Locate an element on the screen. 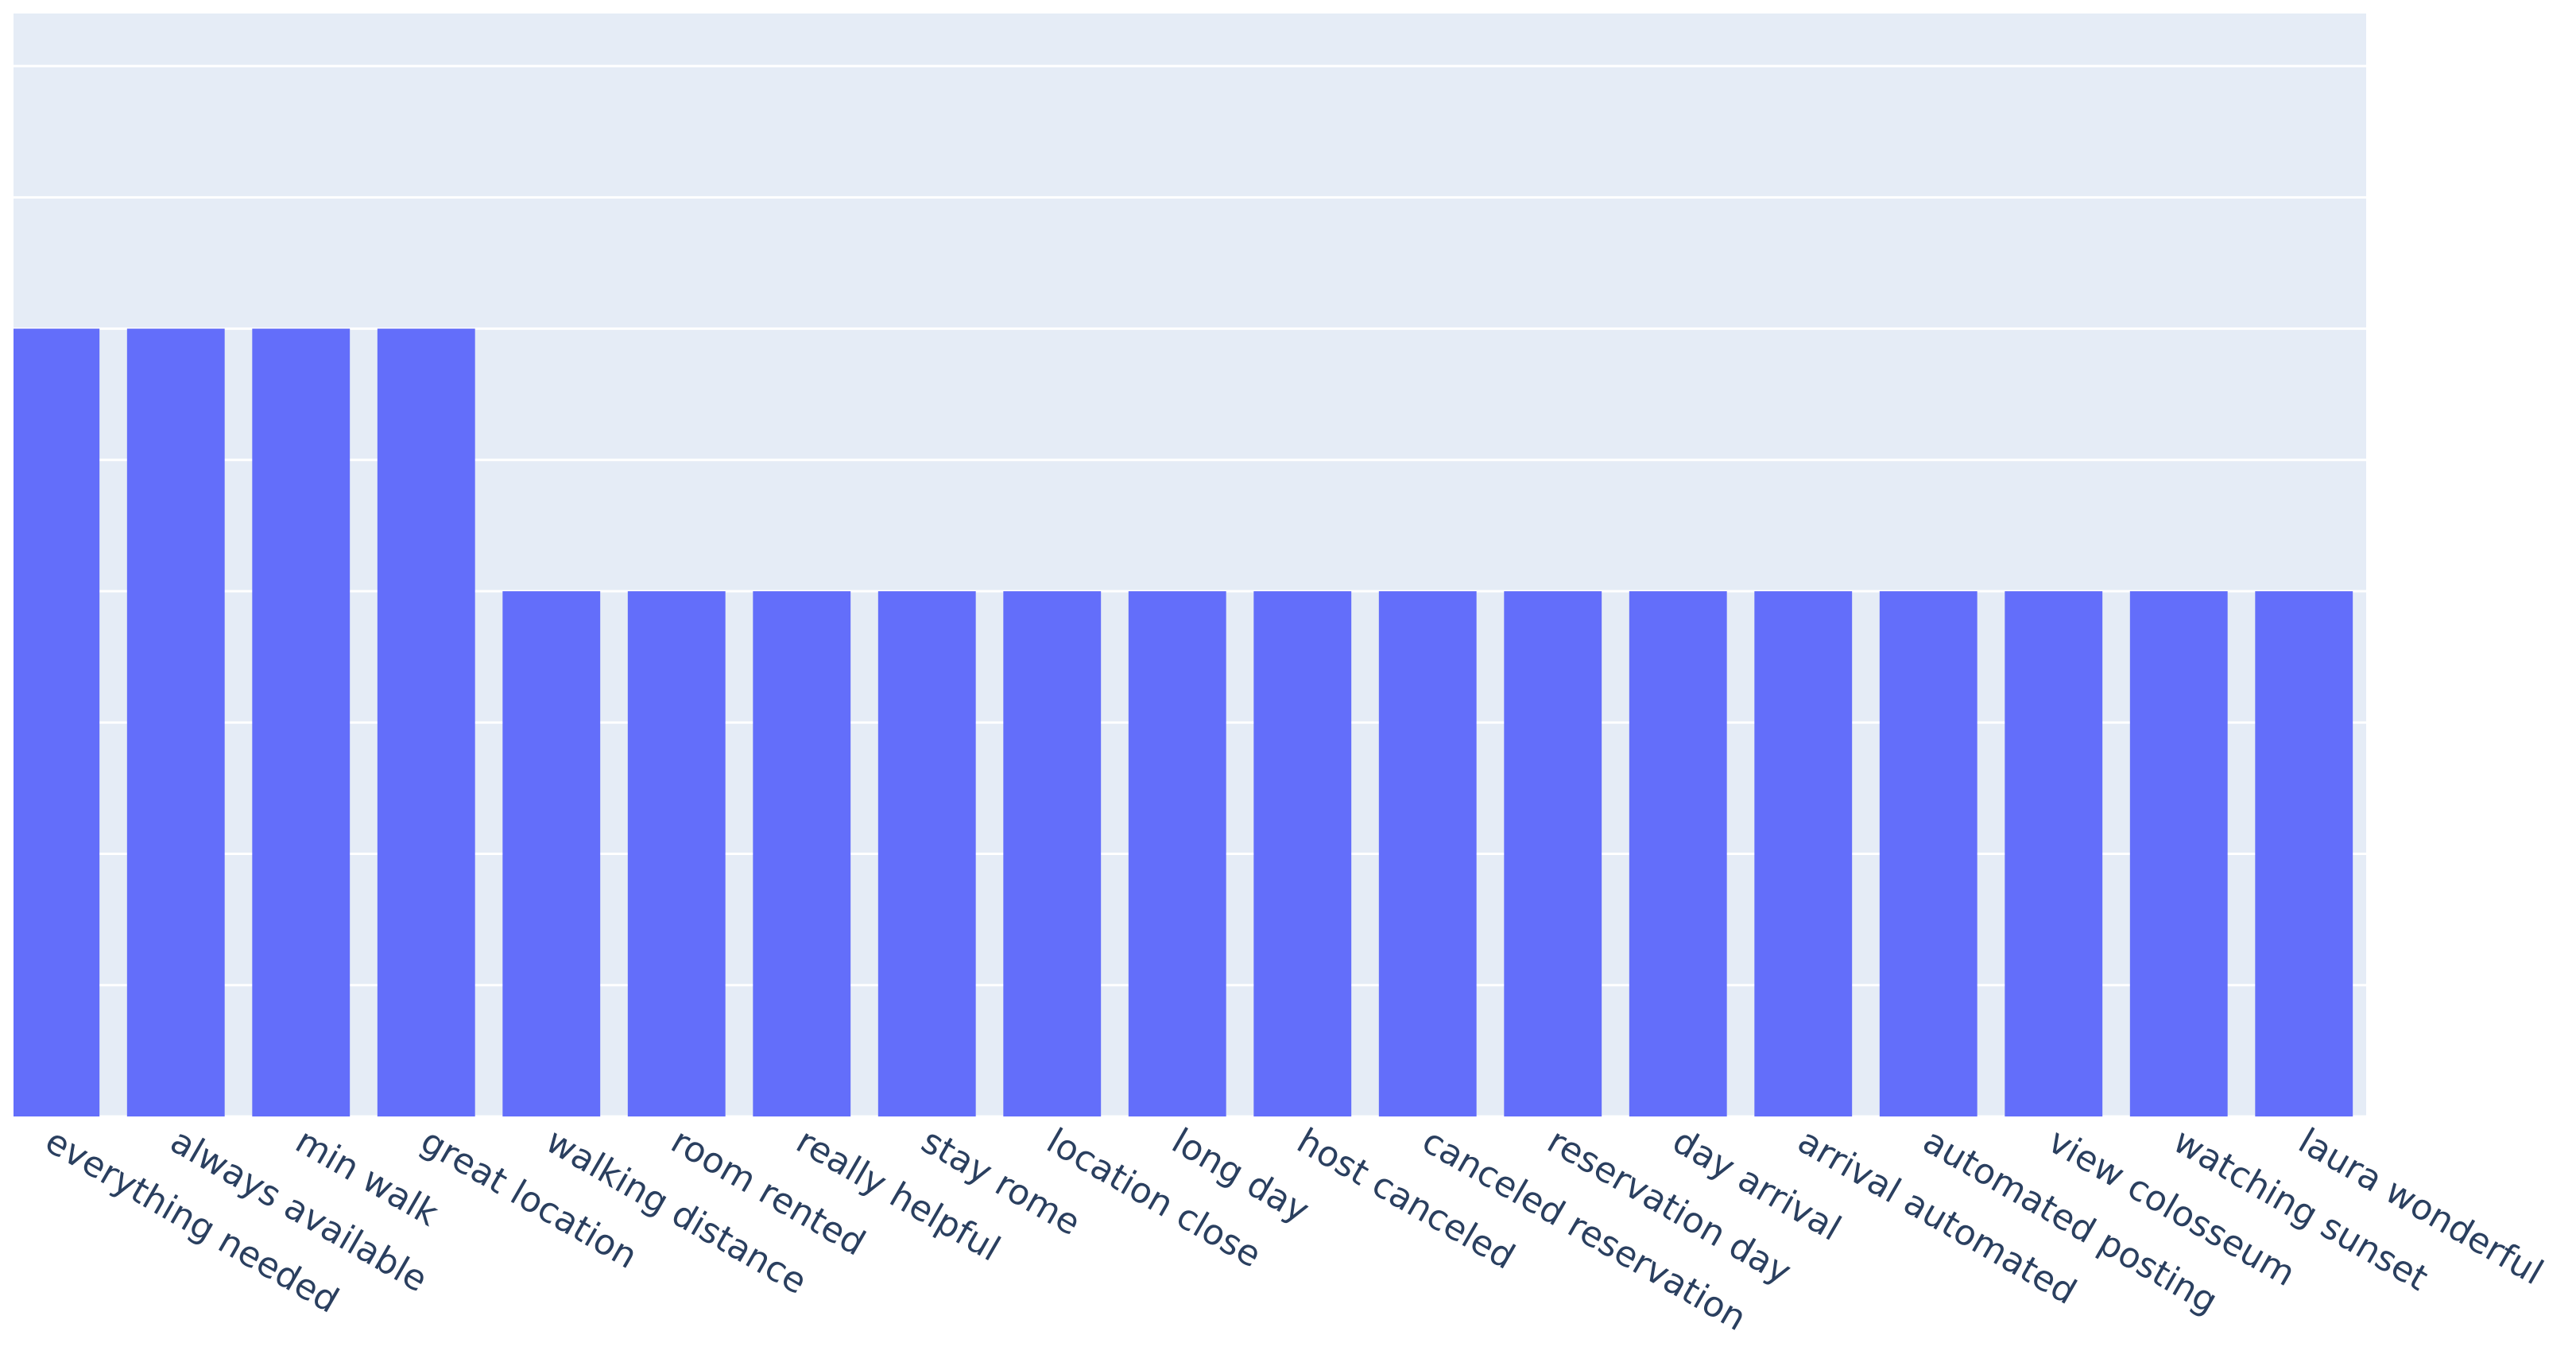  x-tick-label: location close is located at coordinates (1154, 1197).